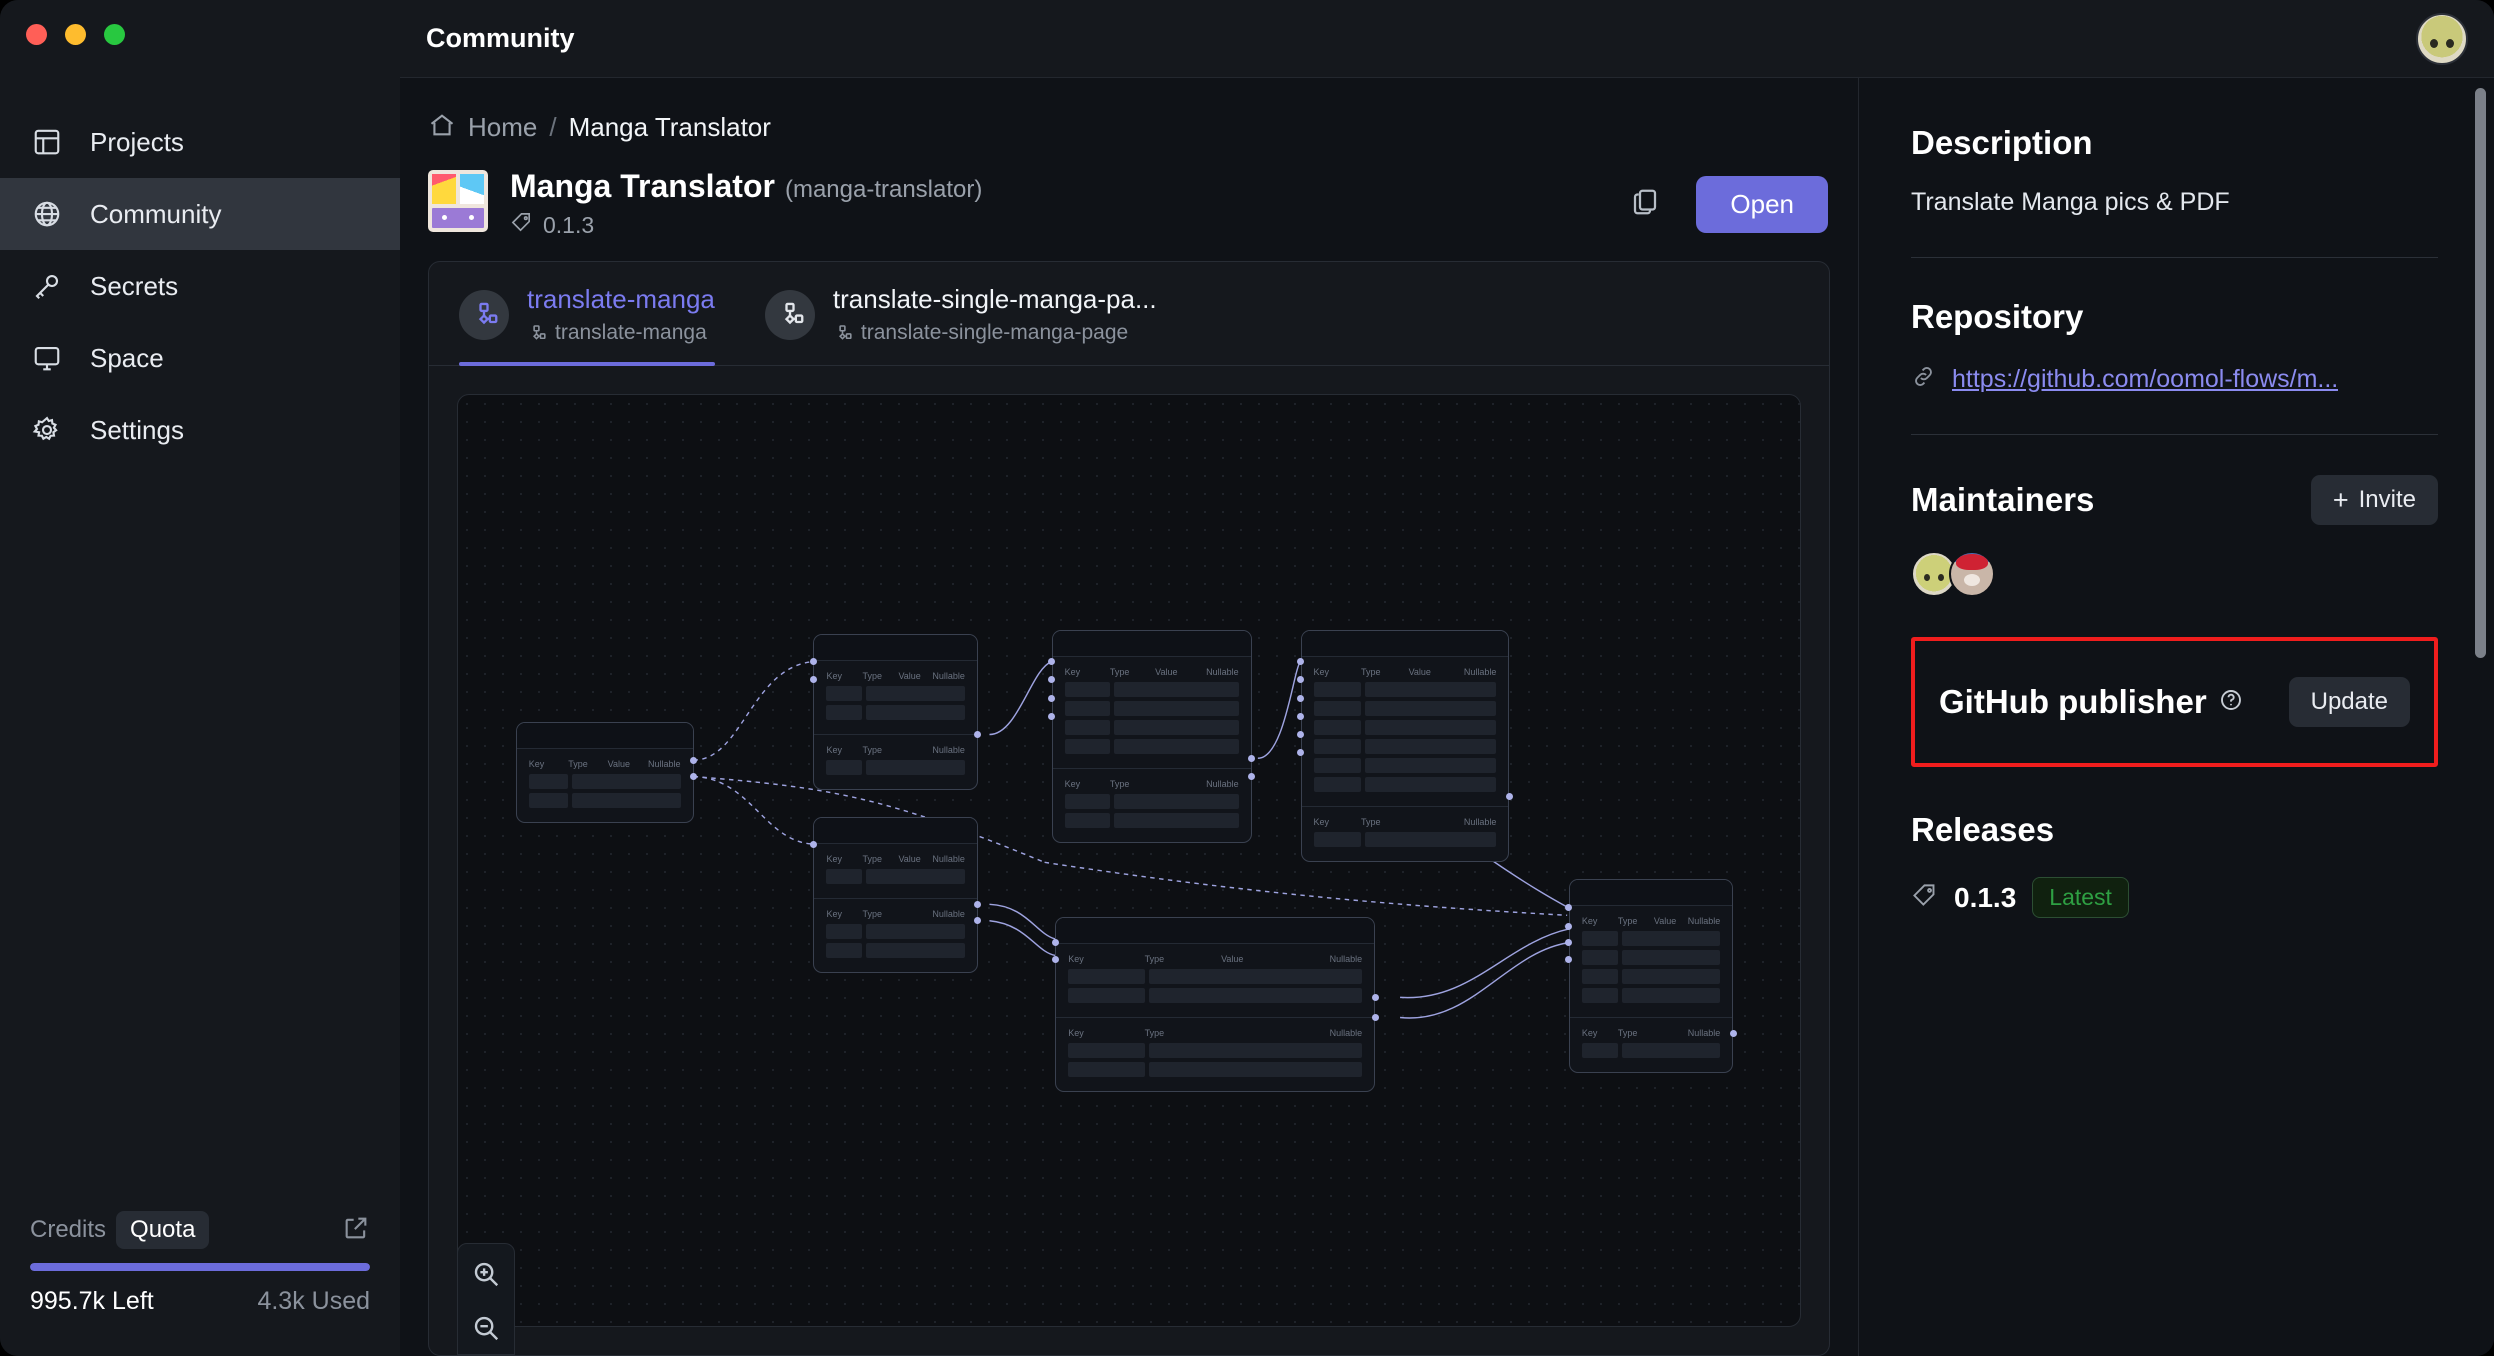 The height and width of the screenshot is (1356, 2494). Describe the element at coordinates (1215, 980) in the screenshot. I see `flow-node-section: Key Type Value Nullable` at that location.